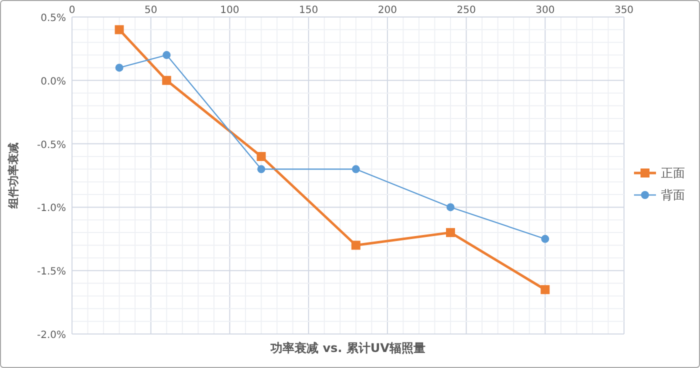  Describe the element at coordinates (673, 195) in the screenshot. I see `legend-label: 背面` at that location.